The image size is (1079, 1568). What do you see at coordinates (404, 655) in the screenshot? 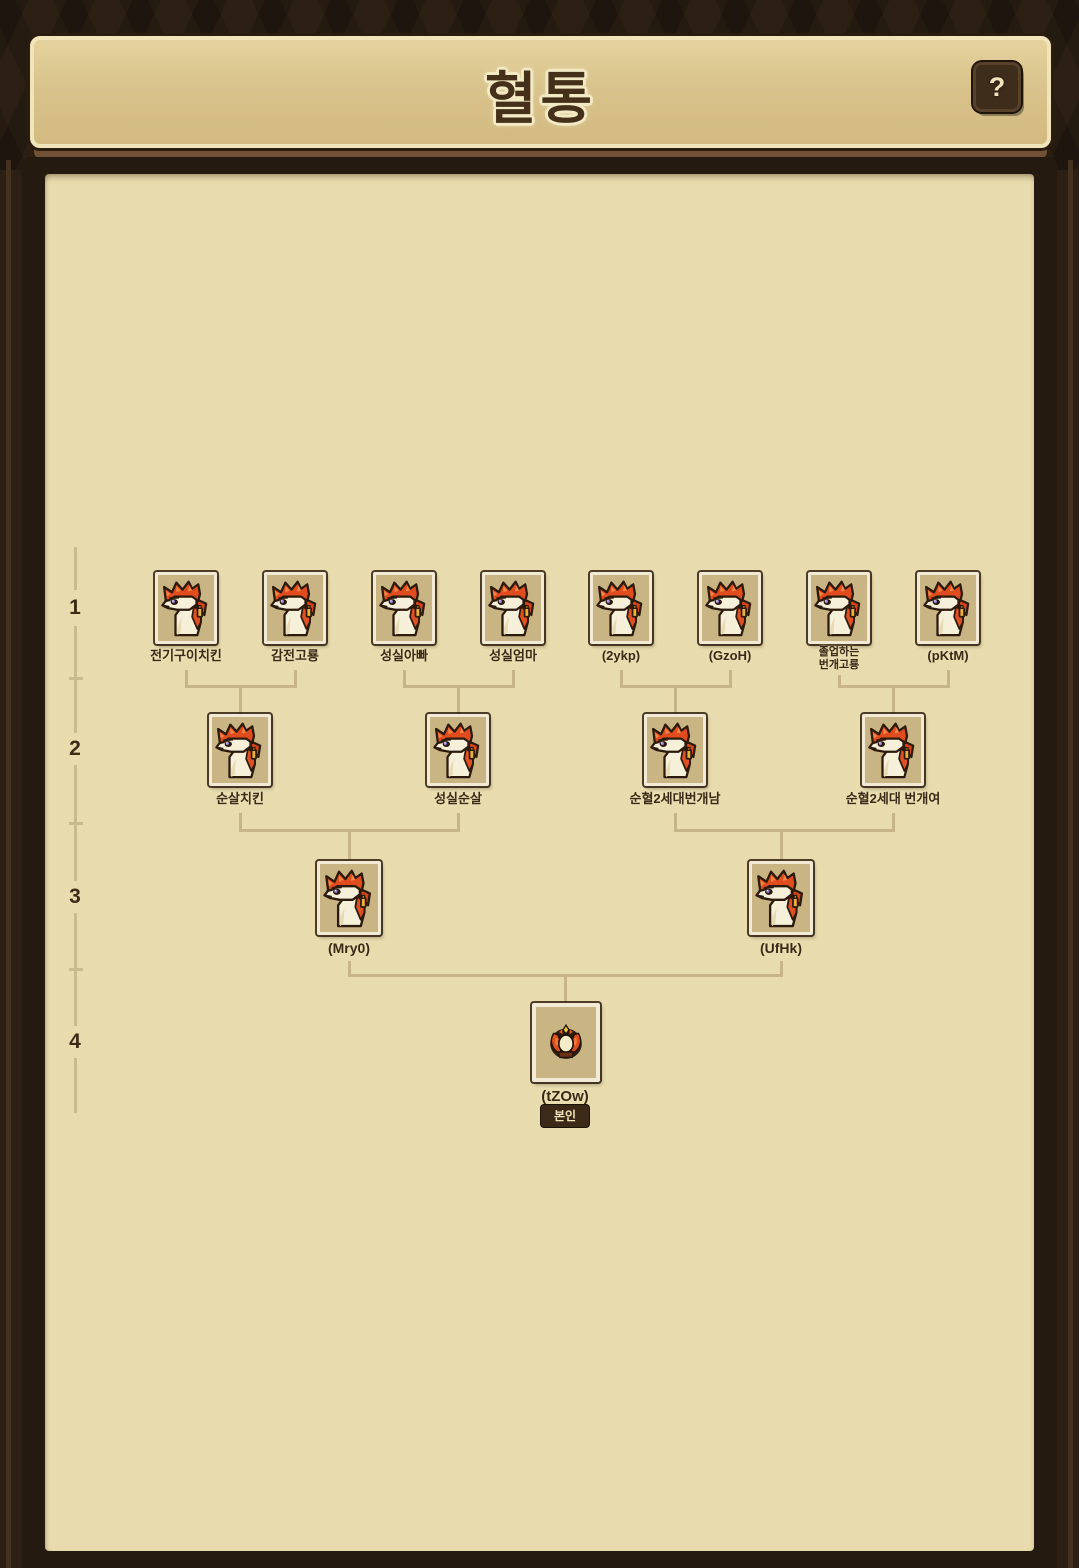
I see `member-name: 성실아빠` at bounding box center [404, 655].